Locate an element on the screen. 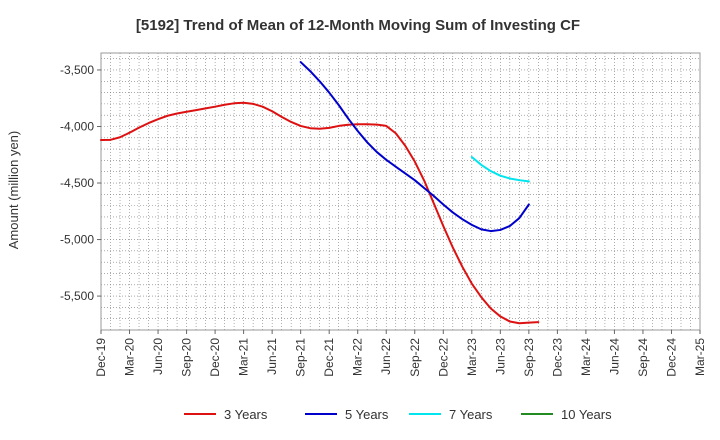 The width and height of the screenshot is (720, 440). y-tick-label: -5,500 is located at coordinates (77, 296).